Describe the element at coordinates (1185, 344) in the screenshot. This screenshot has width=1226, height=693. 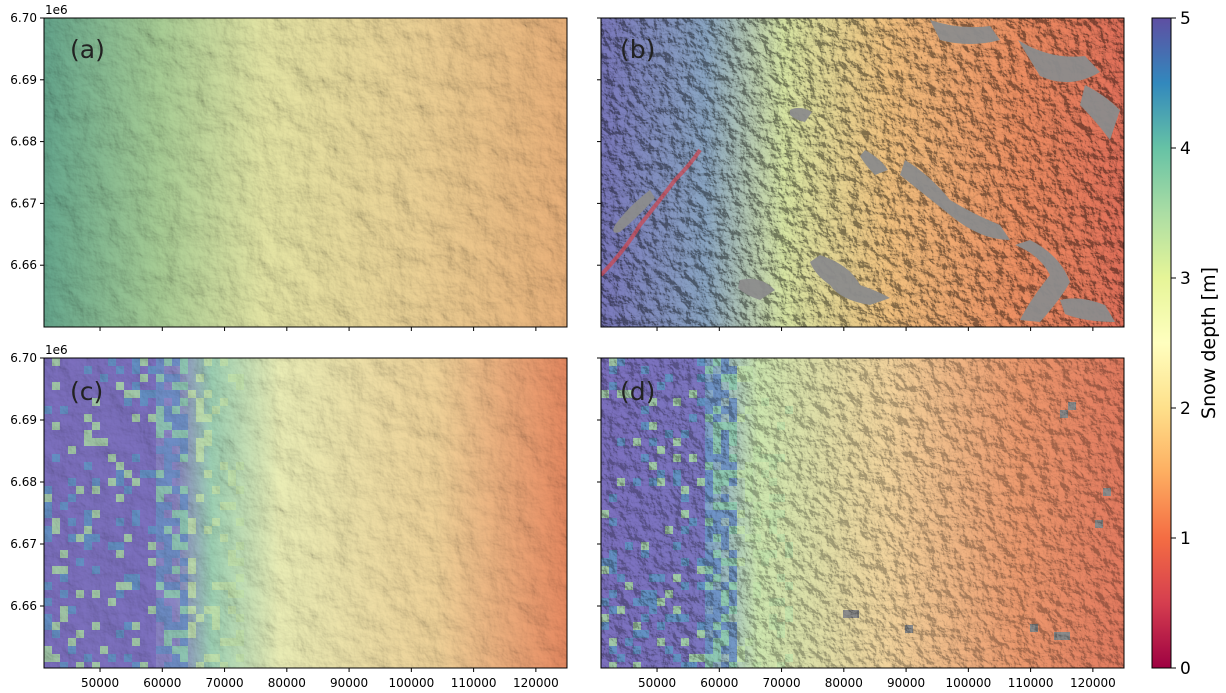
I see `colorbar: 0 1 2 3 4 5 Snow depth [m]` at that location.